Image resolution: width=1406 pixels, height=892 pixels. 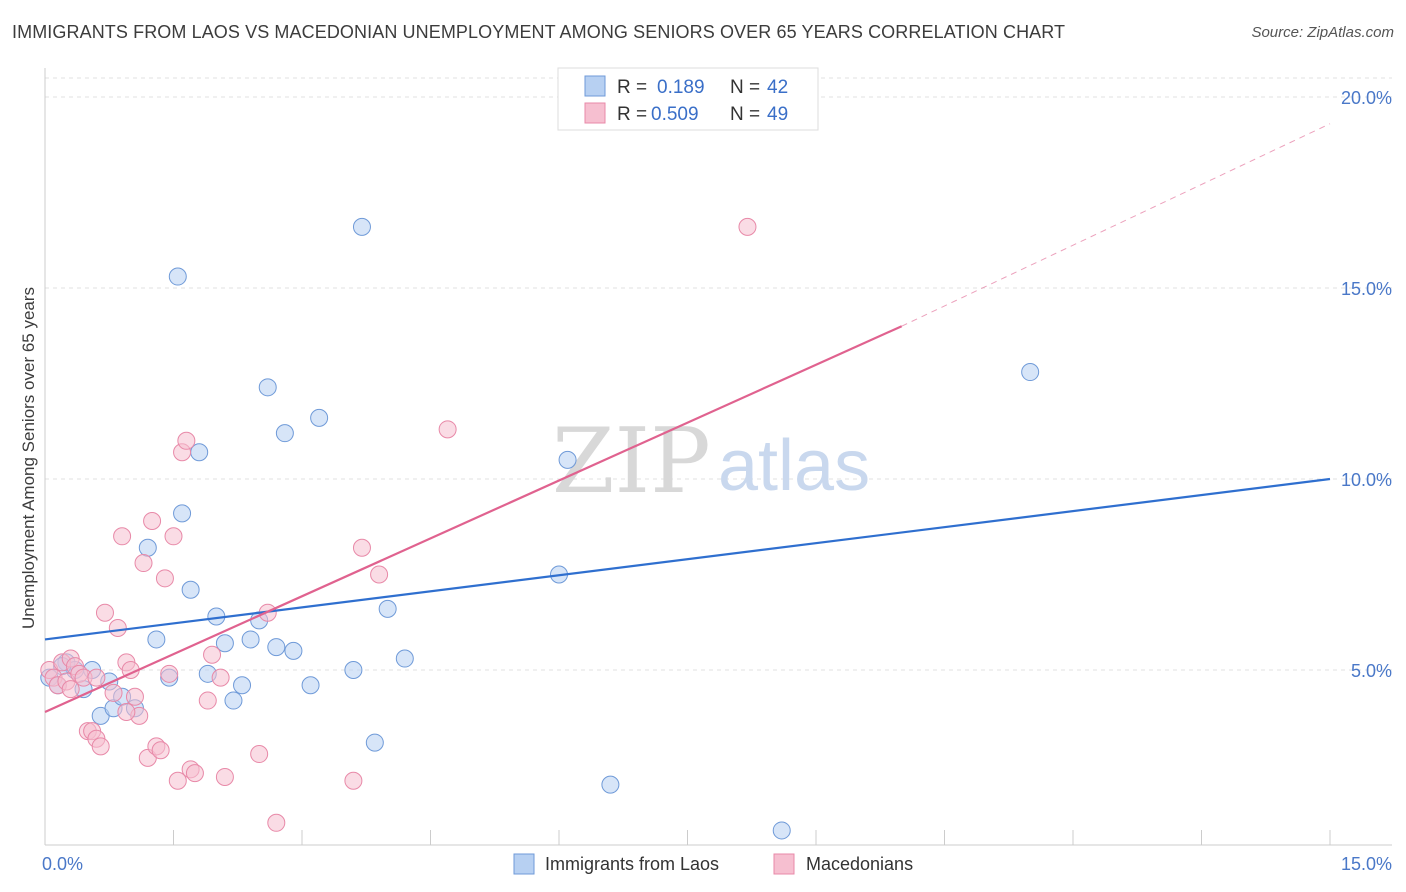 I want to click on bottom-legend-swatch-macedonians, so click(x=784, y=864).